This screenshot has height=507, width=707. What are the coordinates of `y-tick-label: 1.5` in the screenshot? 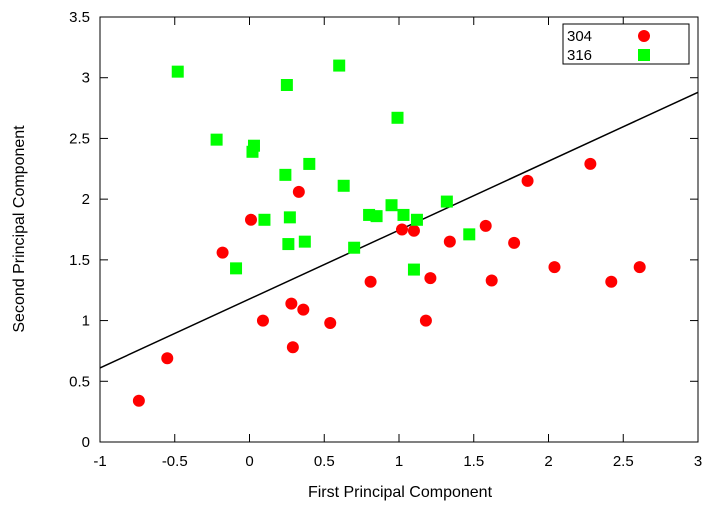 It's located at (79, 260).